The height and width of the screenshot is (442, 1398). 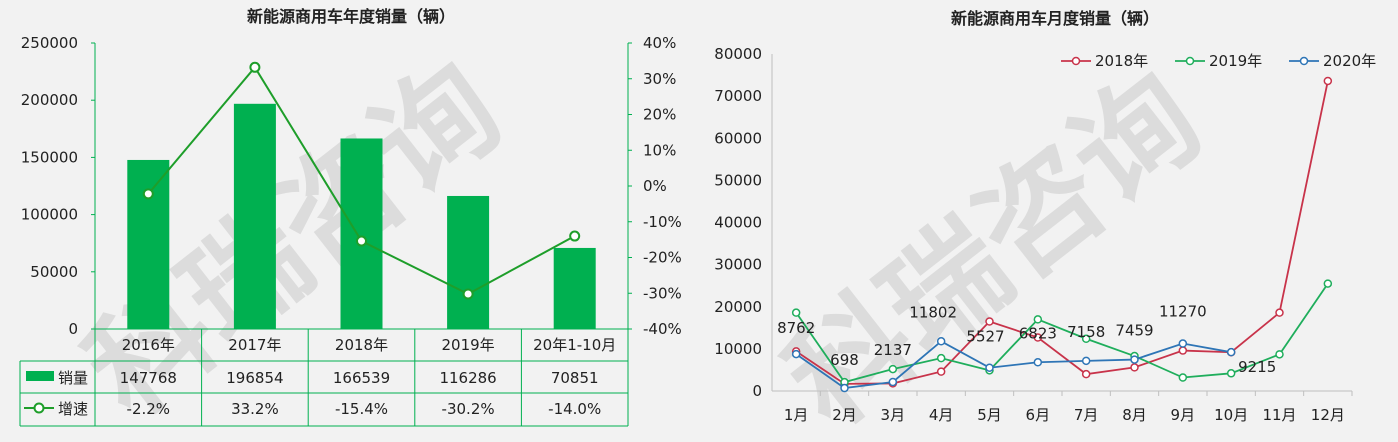 What do you see at coordinates (49, 43) in the screenshot?
I see `left-ytick-label: 250000` at bounding box center [49, 43].